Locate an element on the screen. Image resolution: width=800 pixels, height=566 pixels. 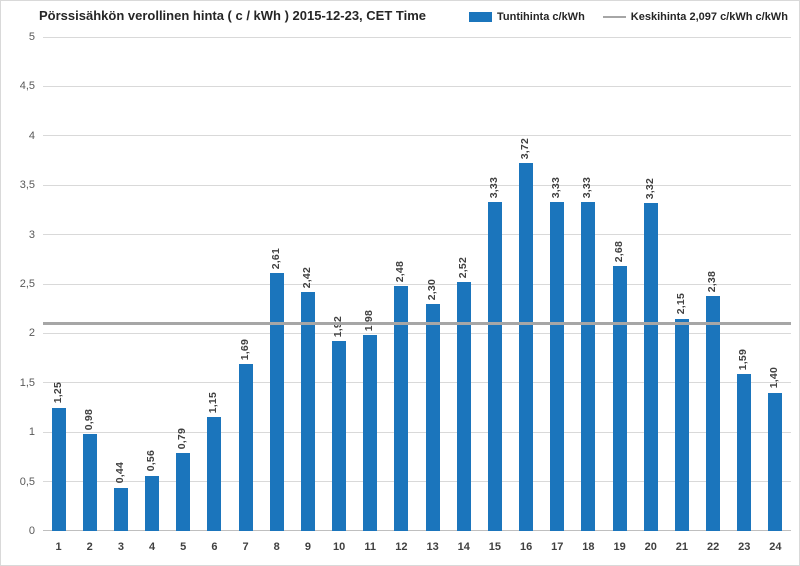
bar-value-label: 3,32 is located at coordinates (649, 188).